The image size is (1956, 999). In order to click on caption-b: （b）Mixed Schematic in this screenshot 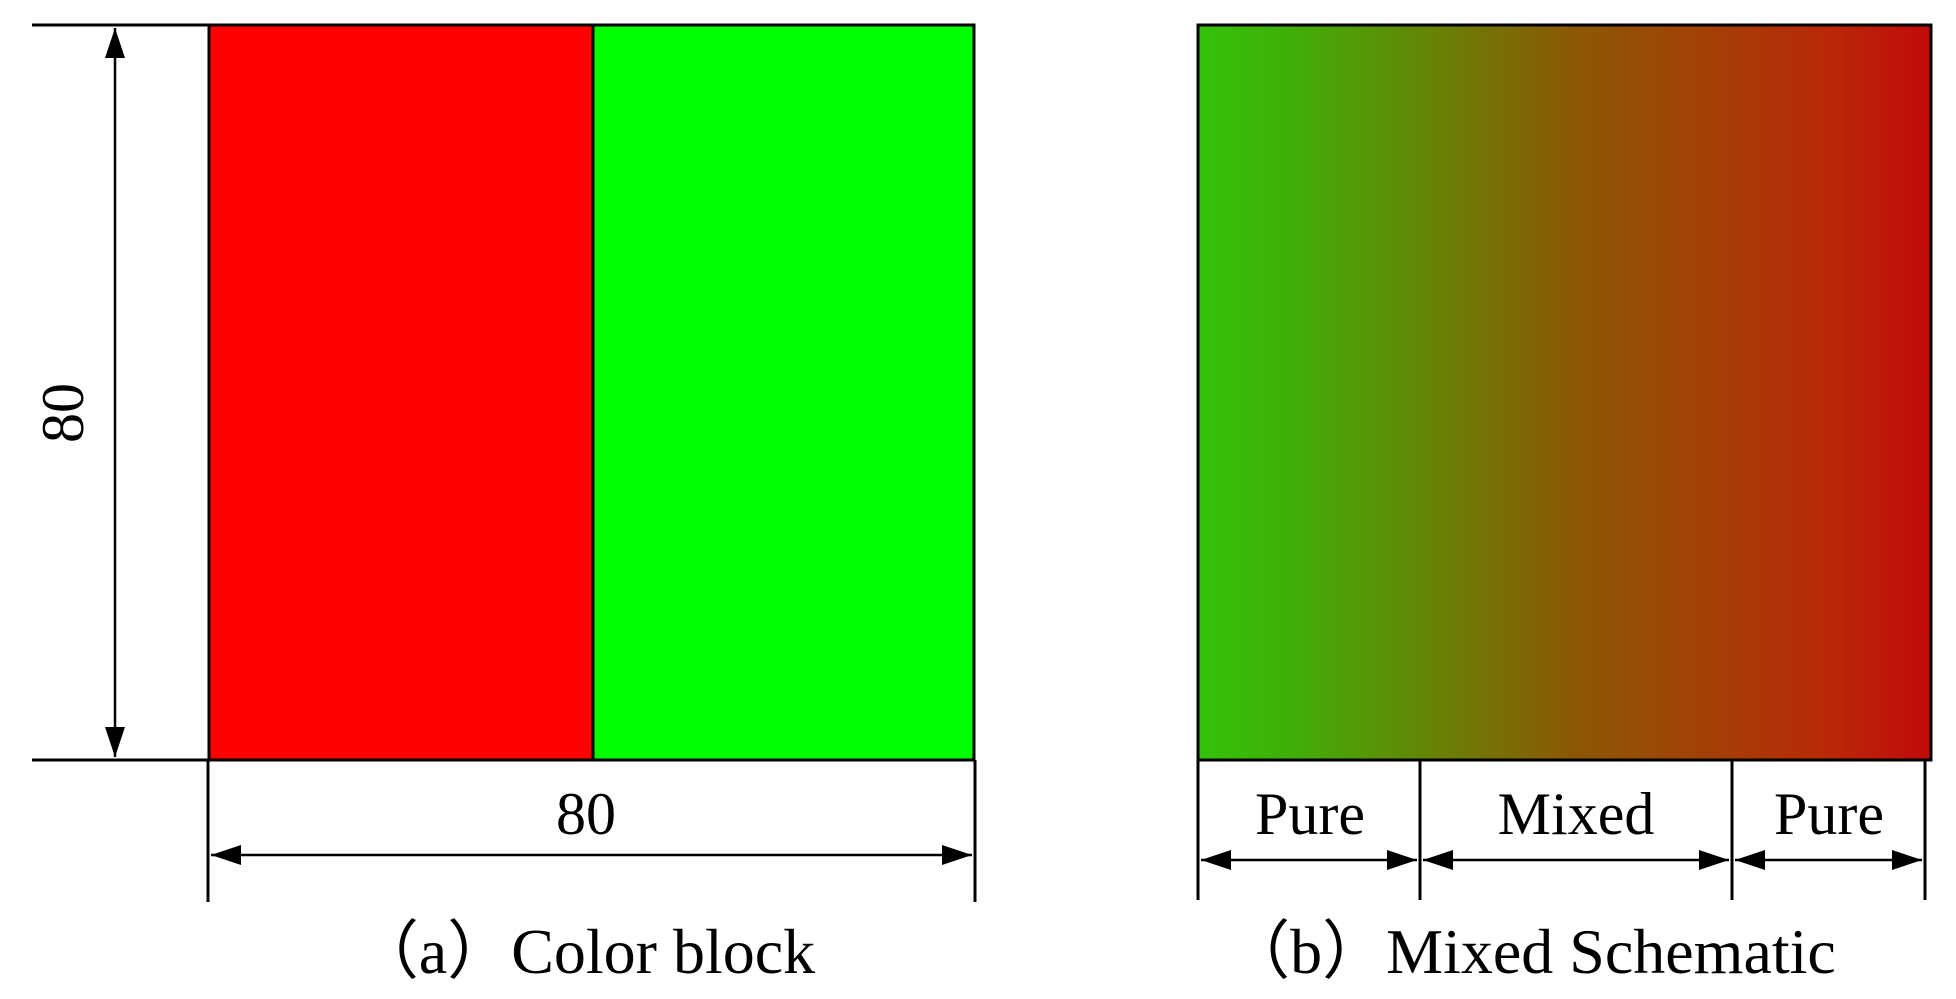, I will do `click(1531, 951)`.